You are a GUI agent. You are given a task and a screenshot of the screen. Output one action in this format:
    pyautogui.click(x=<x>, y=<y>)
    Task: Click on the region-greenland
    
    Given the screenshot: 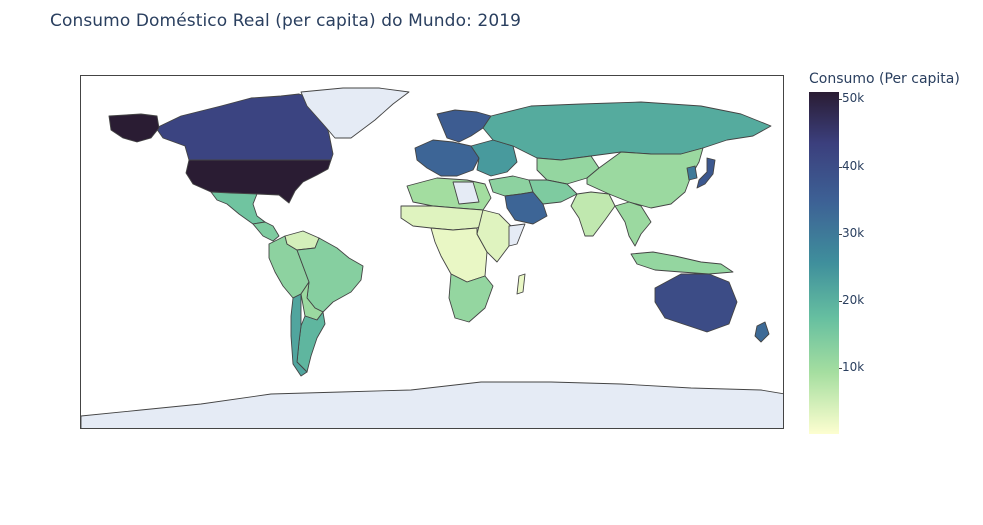 What is the action you would take?
    pyautogui.click(x=355, y=113)
    